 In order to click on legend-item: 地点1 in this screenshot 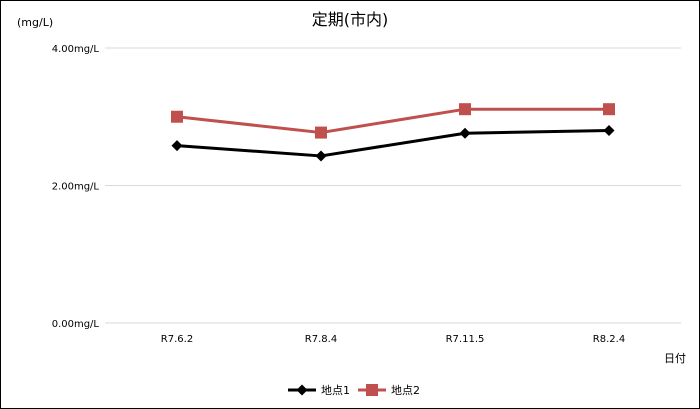, I will do `click(319, 390)`.